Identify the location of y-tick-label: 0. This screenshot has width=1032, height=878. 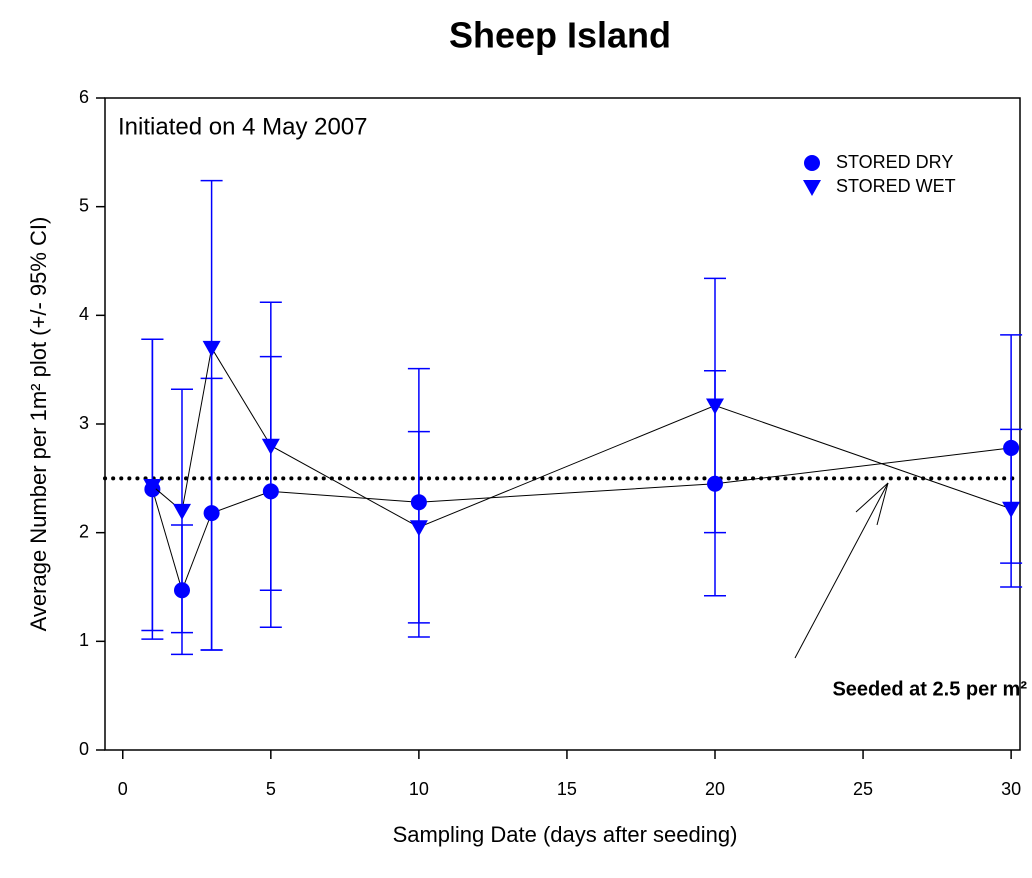
(84, 749).